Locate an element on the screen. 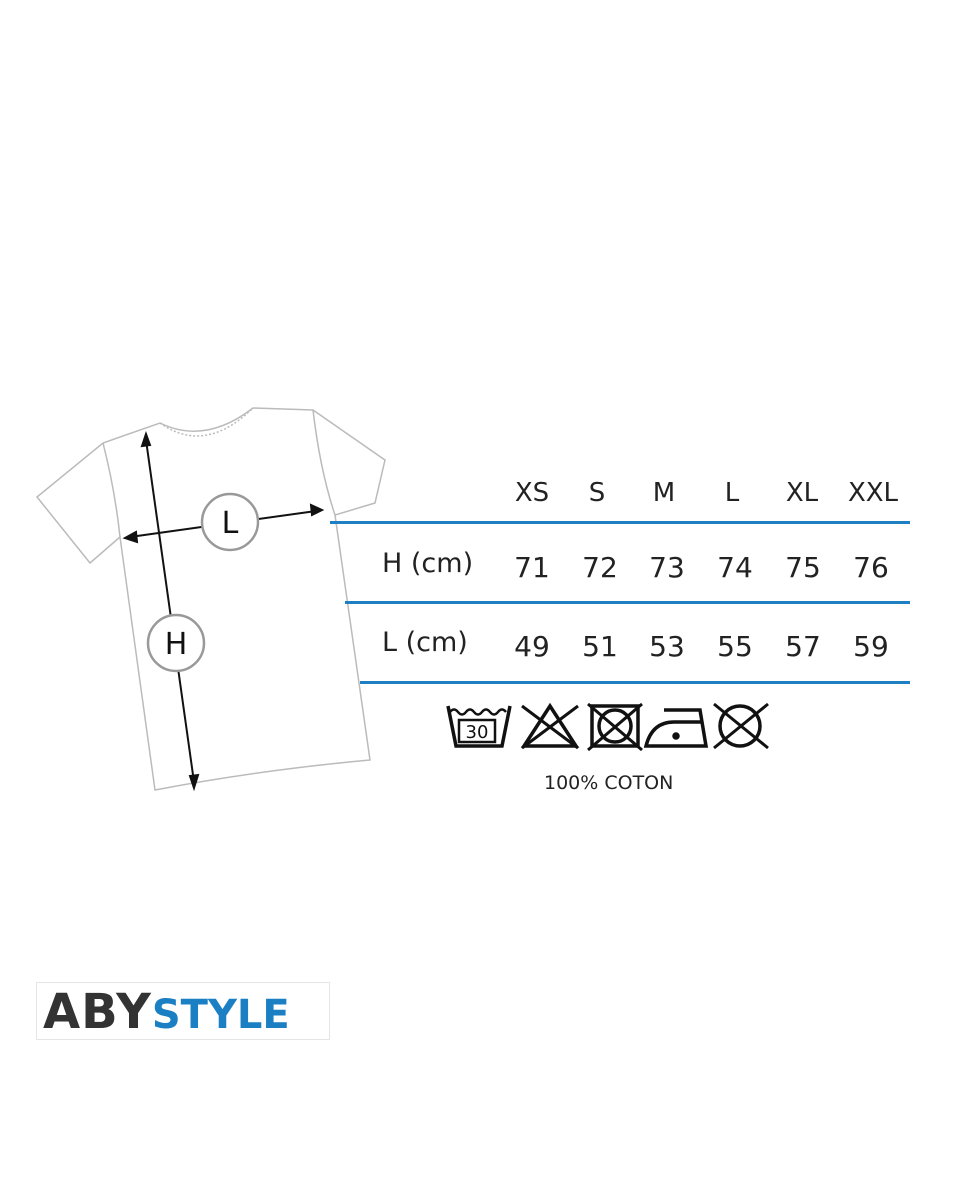 The width and height of the screenshot is (960, 1200). height-marker-label: H is located at coordinates (176, 644).